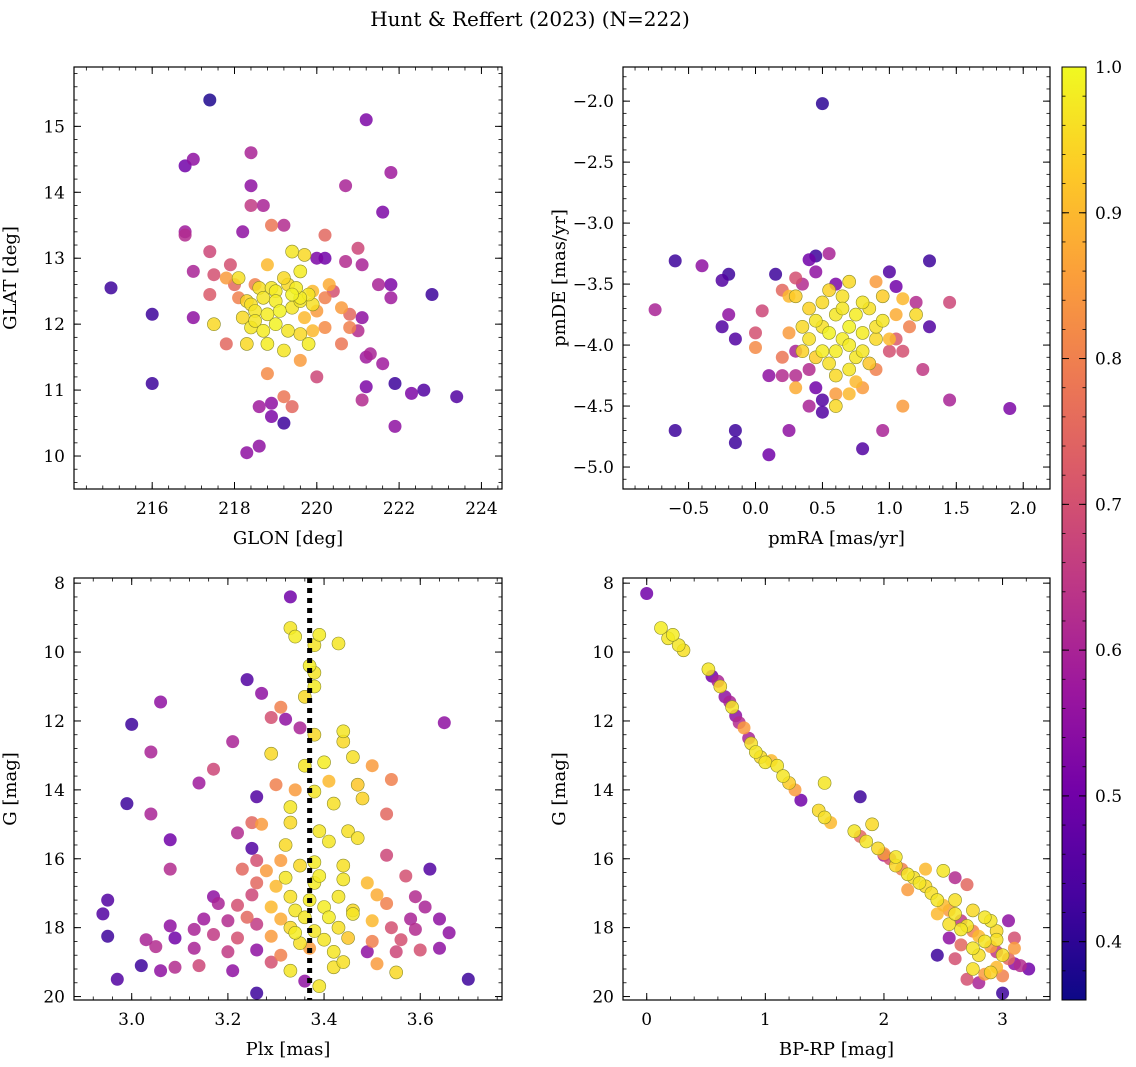  What do you see at coordinates (288, 538) in the screenshot?
I see `x-axis-label: GLON [deg]` at bounding box center [288, 538].